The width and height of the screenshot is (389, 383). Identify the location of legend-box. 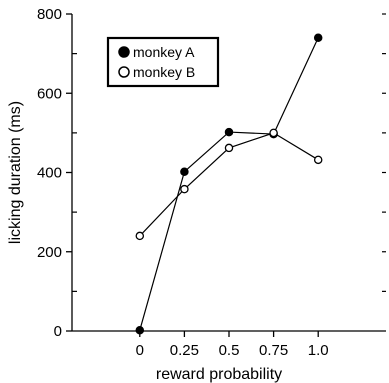
(163, 62).